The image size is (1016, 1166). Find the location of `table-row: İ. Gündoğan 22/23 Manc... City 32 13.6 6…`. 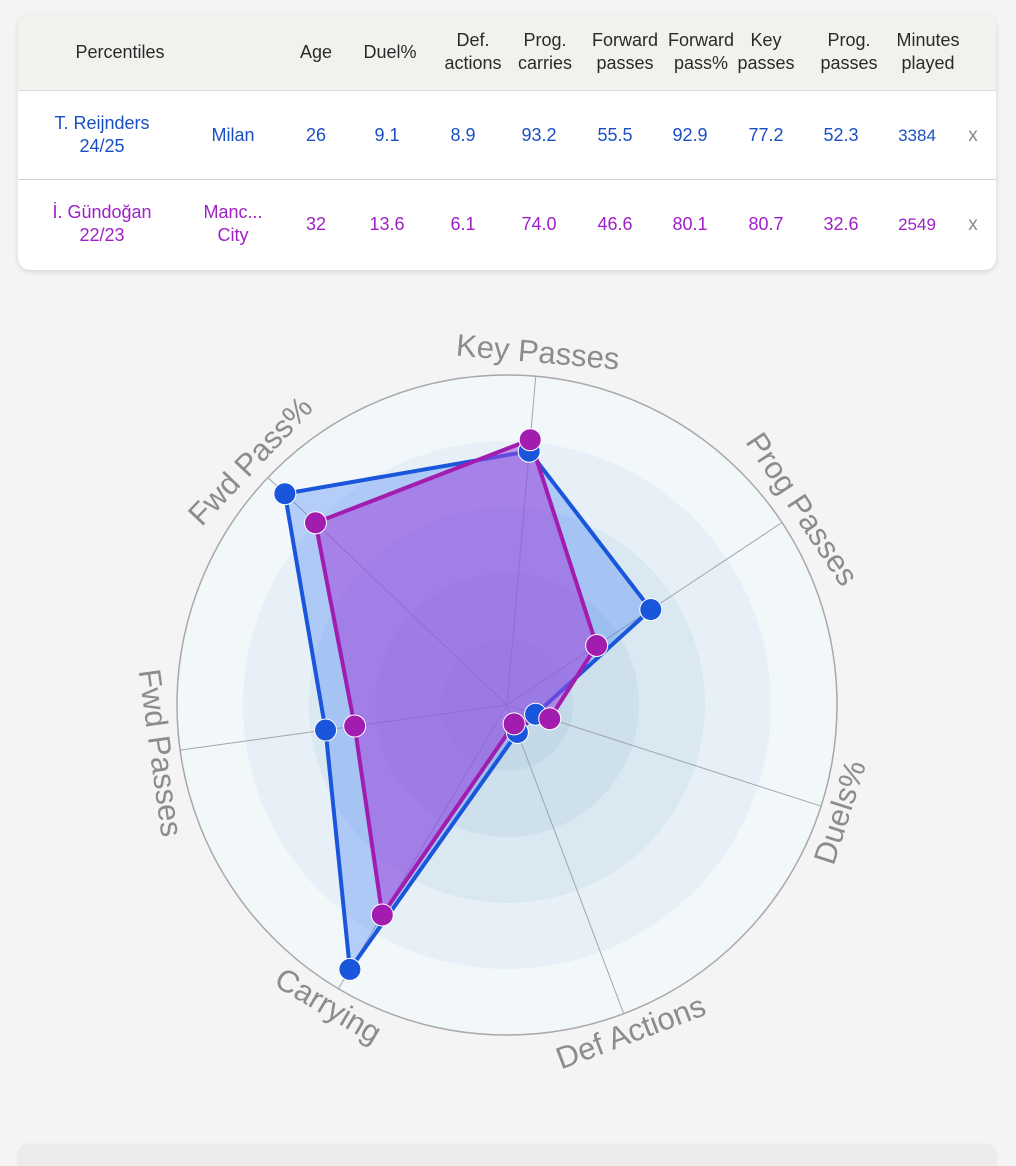

table-row: İ. Gündoğan 22/23 Manc... City 32 13.6 6… is located at coordinates (507, 224).